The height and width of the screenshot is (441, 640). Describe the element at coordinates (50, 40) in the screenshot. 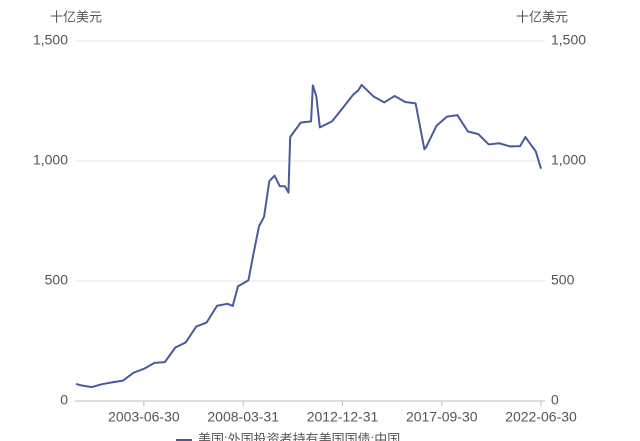

I see `y-tick-label: 1,500` at that location.